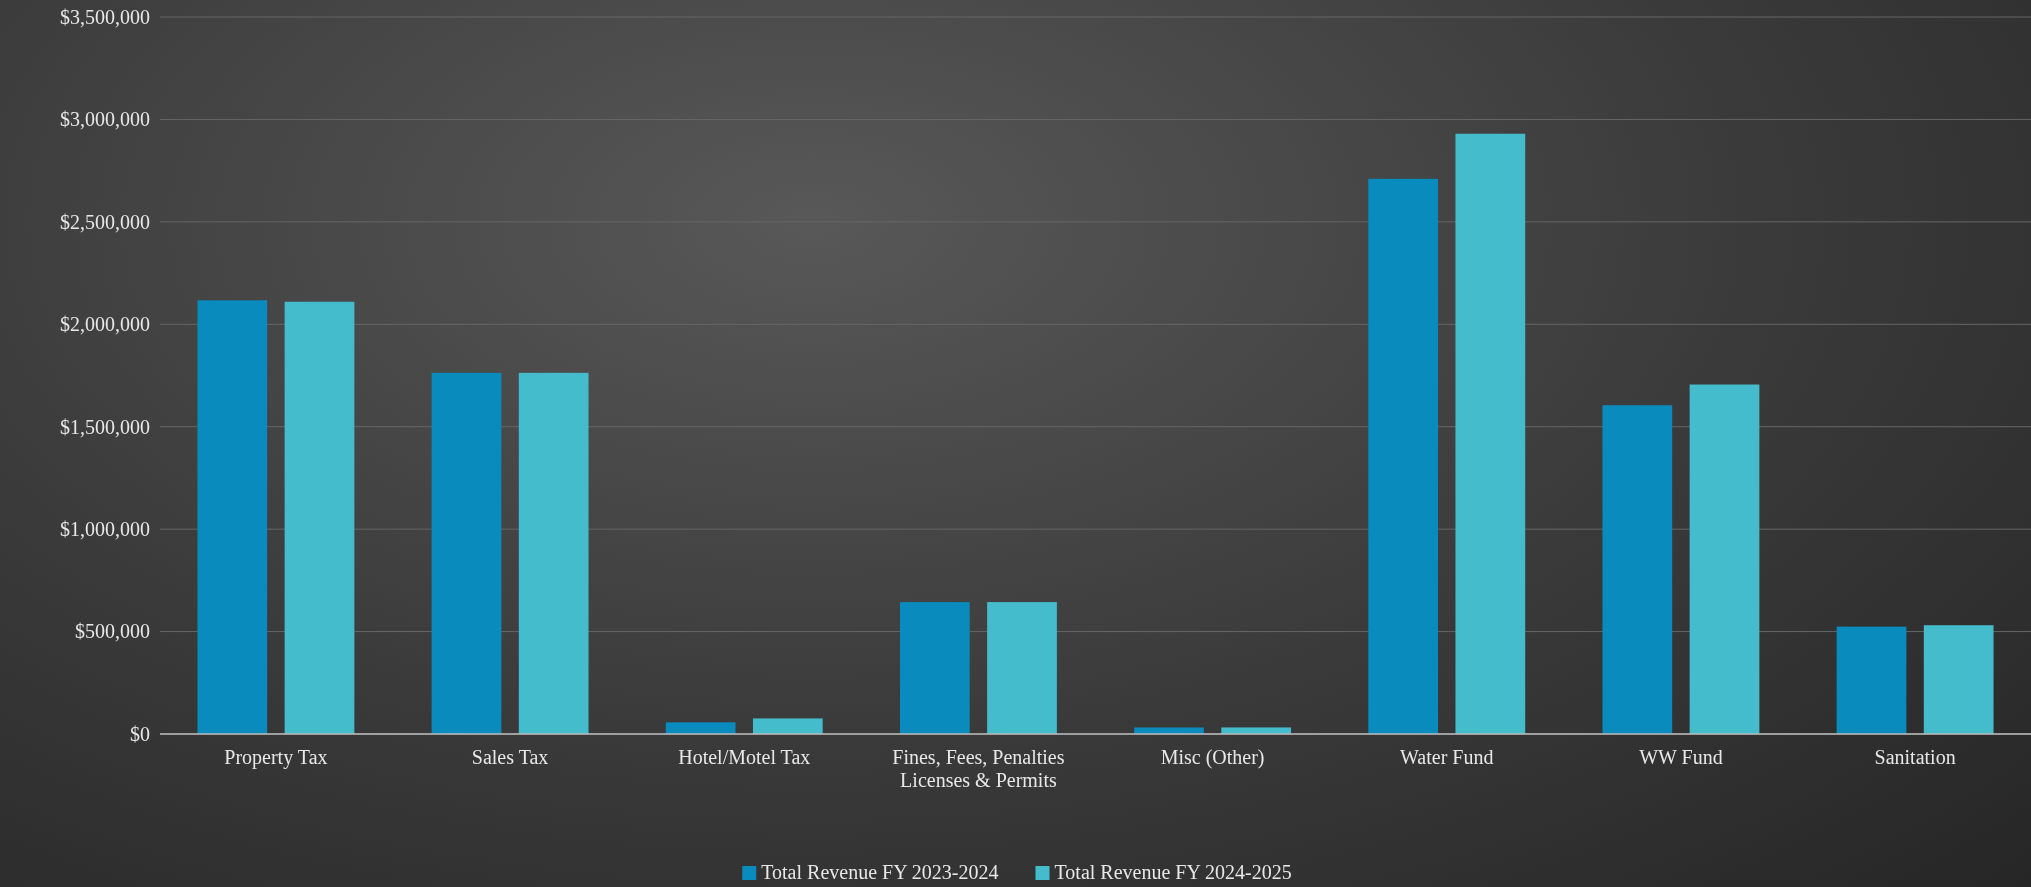 The image size is (2031, 887). What do you see at coordinates (510, 757) in the screenshot?
I see `x-tick-label: Sales Tax` at bounding box center [510, 757].